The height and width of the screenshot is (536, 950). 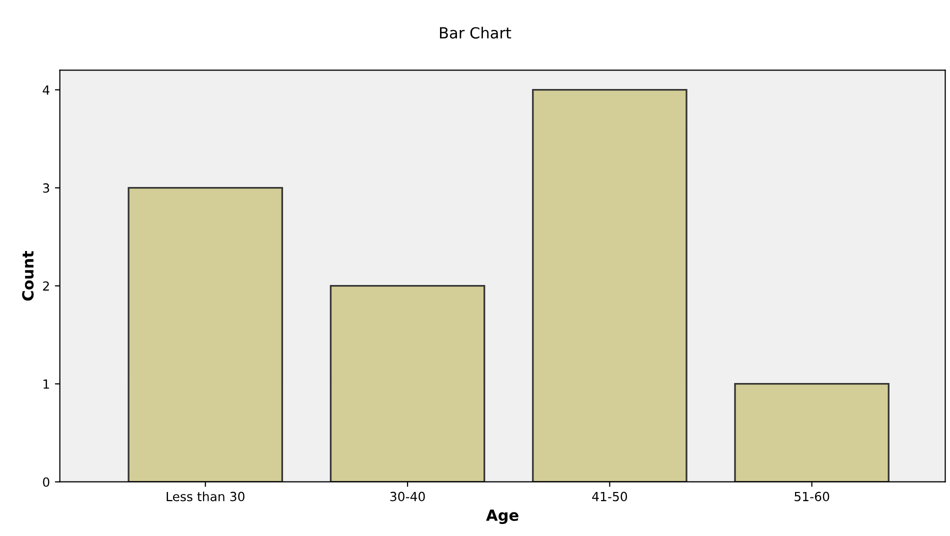 I want to click on x-tick-label: 41-50, so click(x=610, y=497).